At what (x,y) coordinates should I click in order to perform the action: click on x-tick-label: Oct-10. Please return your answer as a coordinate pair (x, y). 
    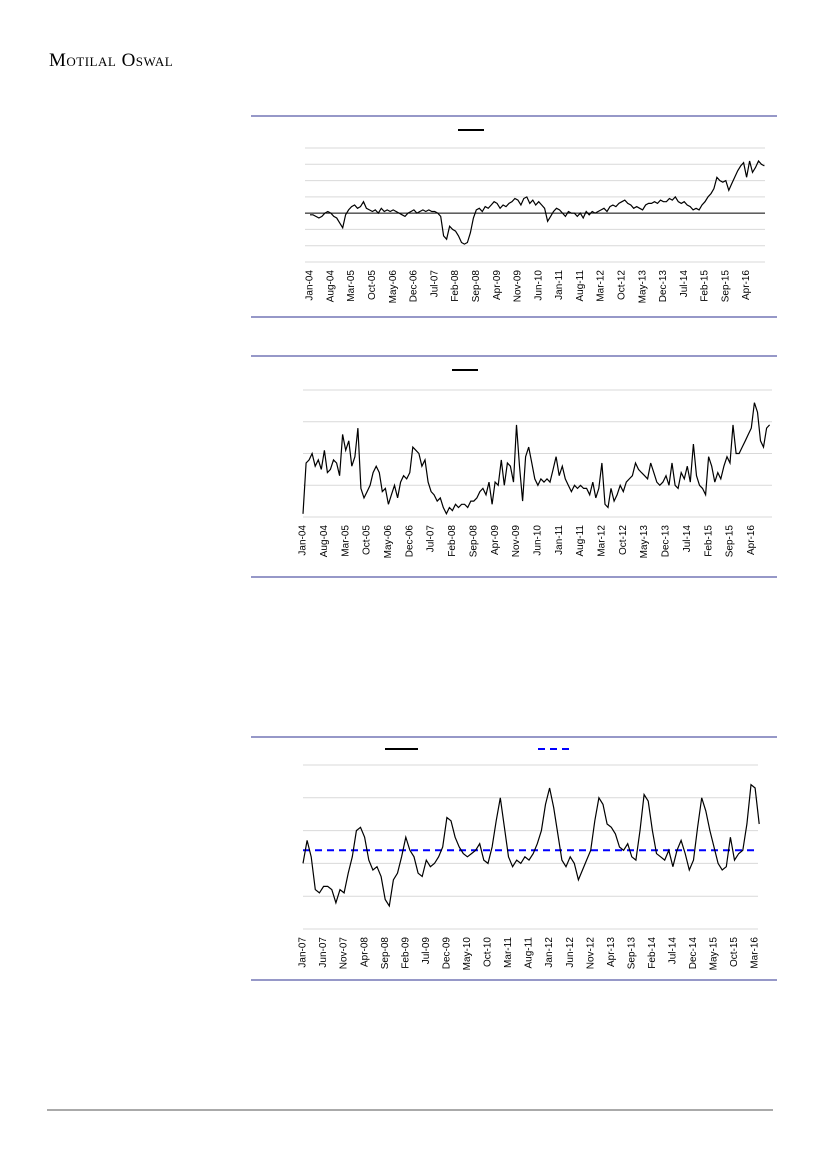
    Looking at the image, I should click on (488, 952).